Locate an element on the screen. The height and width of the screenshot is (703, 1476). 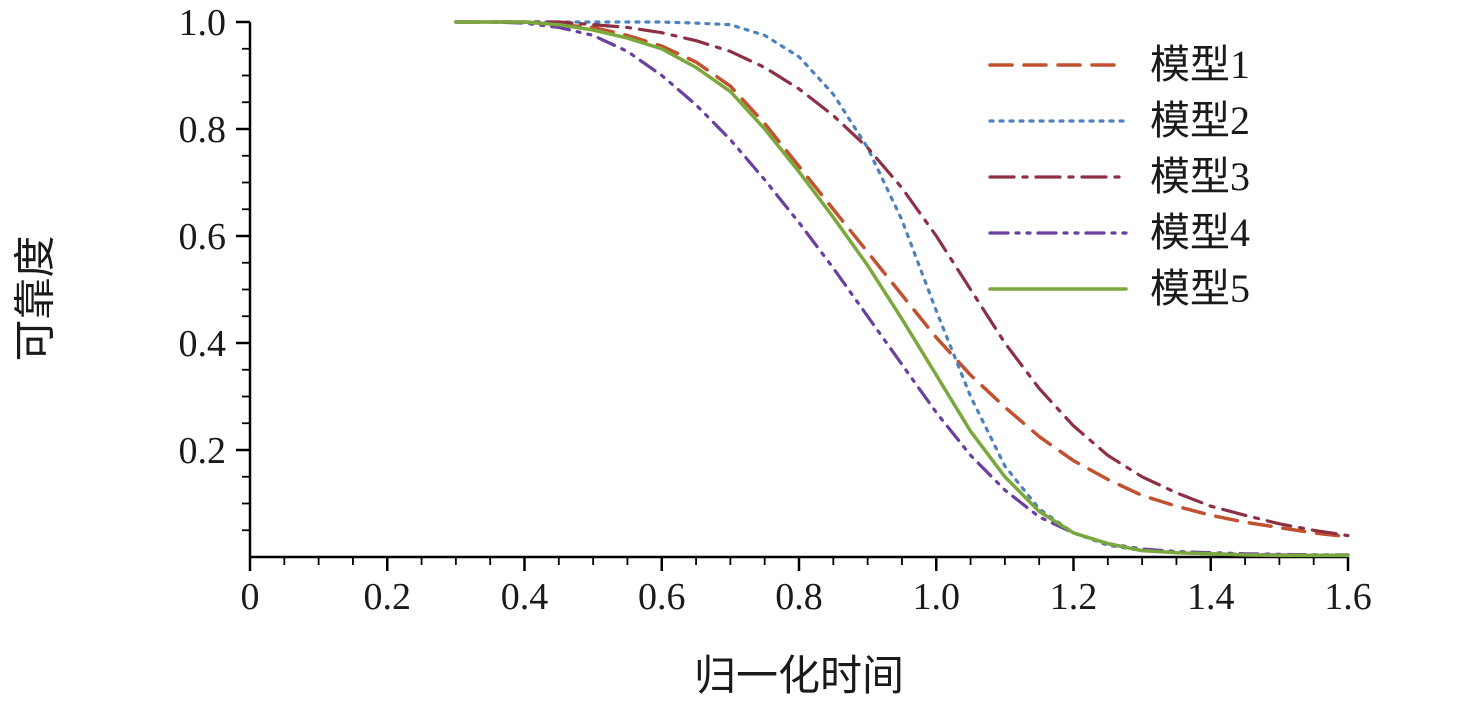
legend-label: 模型3 is located at coordinates (1200, 176).